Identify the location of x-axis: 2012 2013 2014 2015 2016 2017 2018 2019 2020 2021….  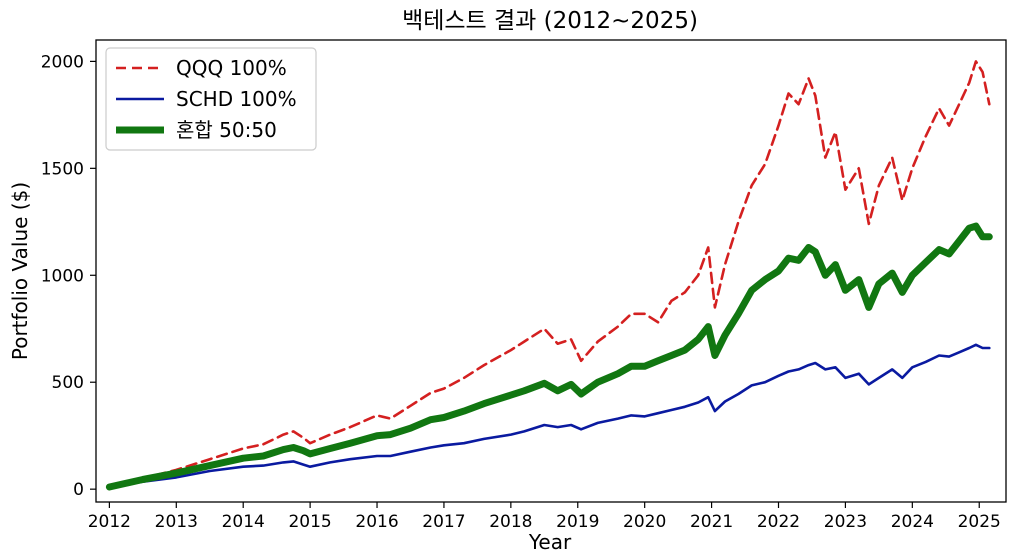
(544, 517).